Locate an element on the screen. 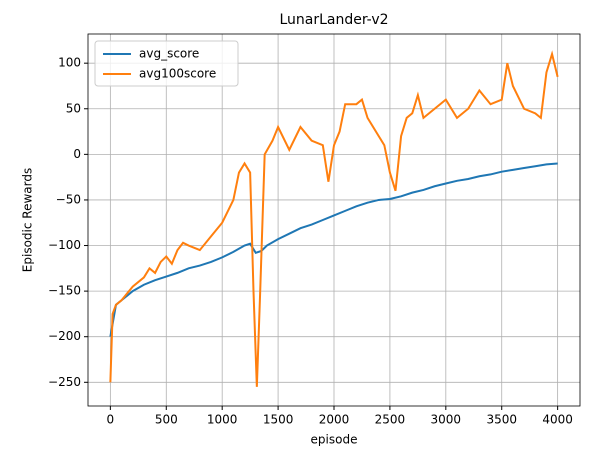  legend-label: avg100score is located at coordinates (177, 74).